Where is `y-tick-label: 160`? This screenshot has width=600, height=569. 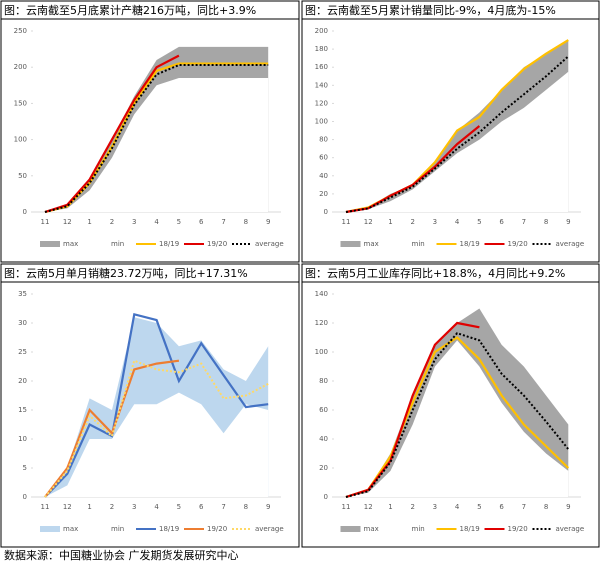
y-tick-label: 160 is located at coordinates (321, 67).